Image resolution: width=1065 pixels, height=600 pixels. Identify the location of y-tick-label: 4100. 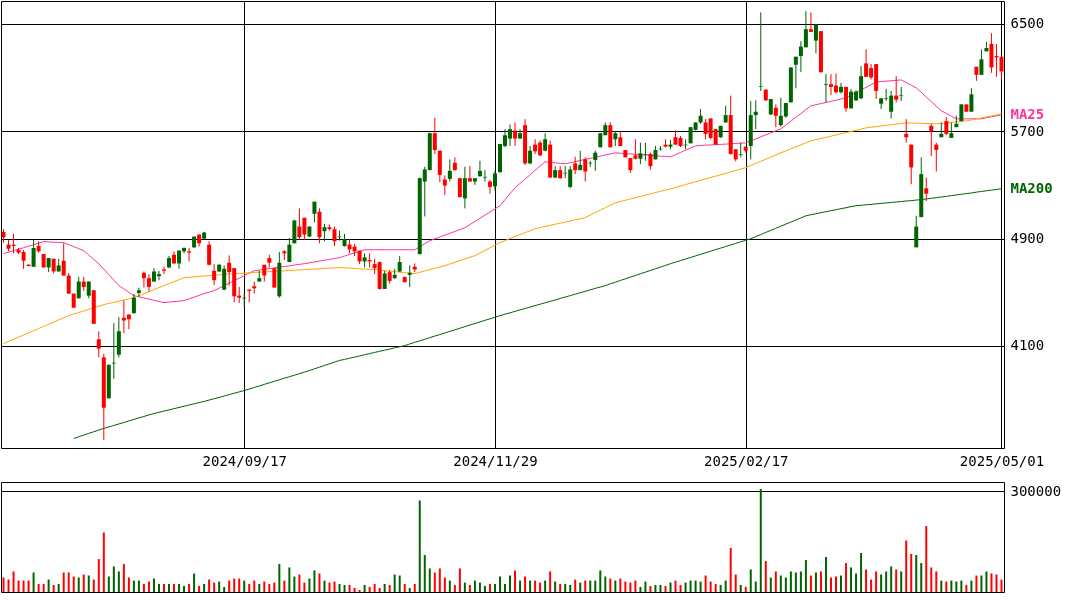
(1027, 345).